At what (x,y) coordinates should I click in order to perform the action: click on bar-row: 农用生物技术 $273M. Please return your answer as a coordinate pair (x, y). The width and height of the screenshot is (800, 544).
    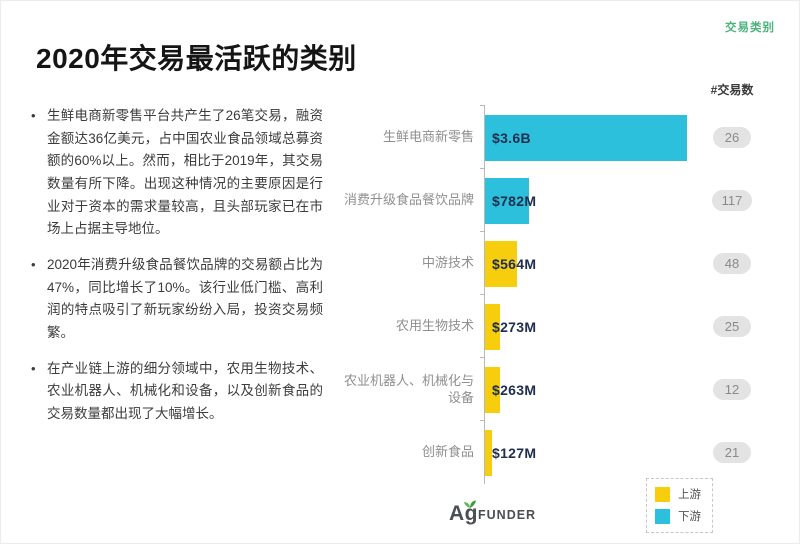
    Looking at the image, I should click on (522, 326).